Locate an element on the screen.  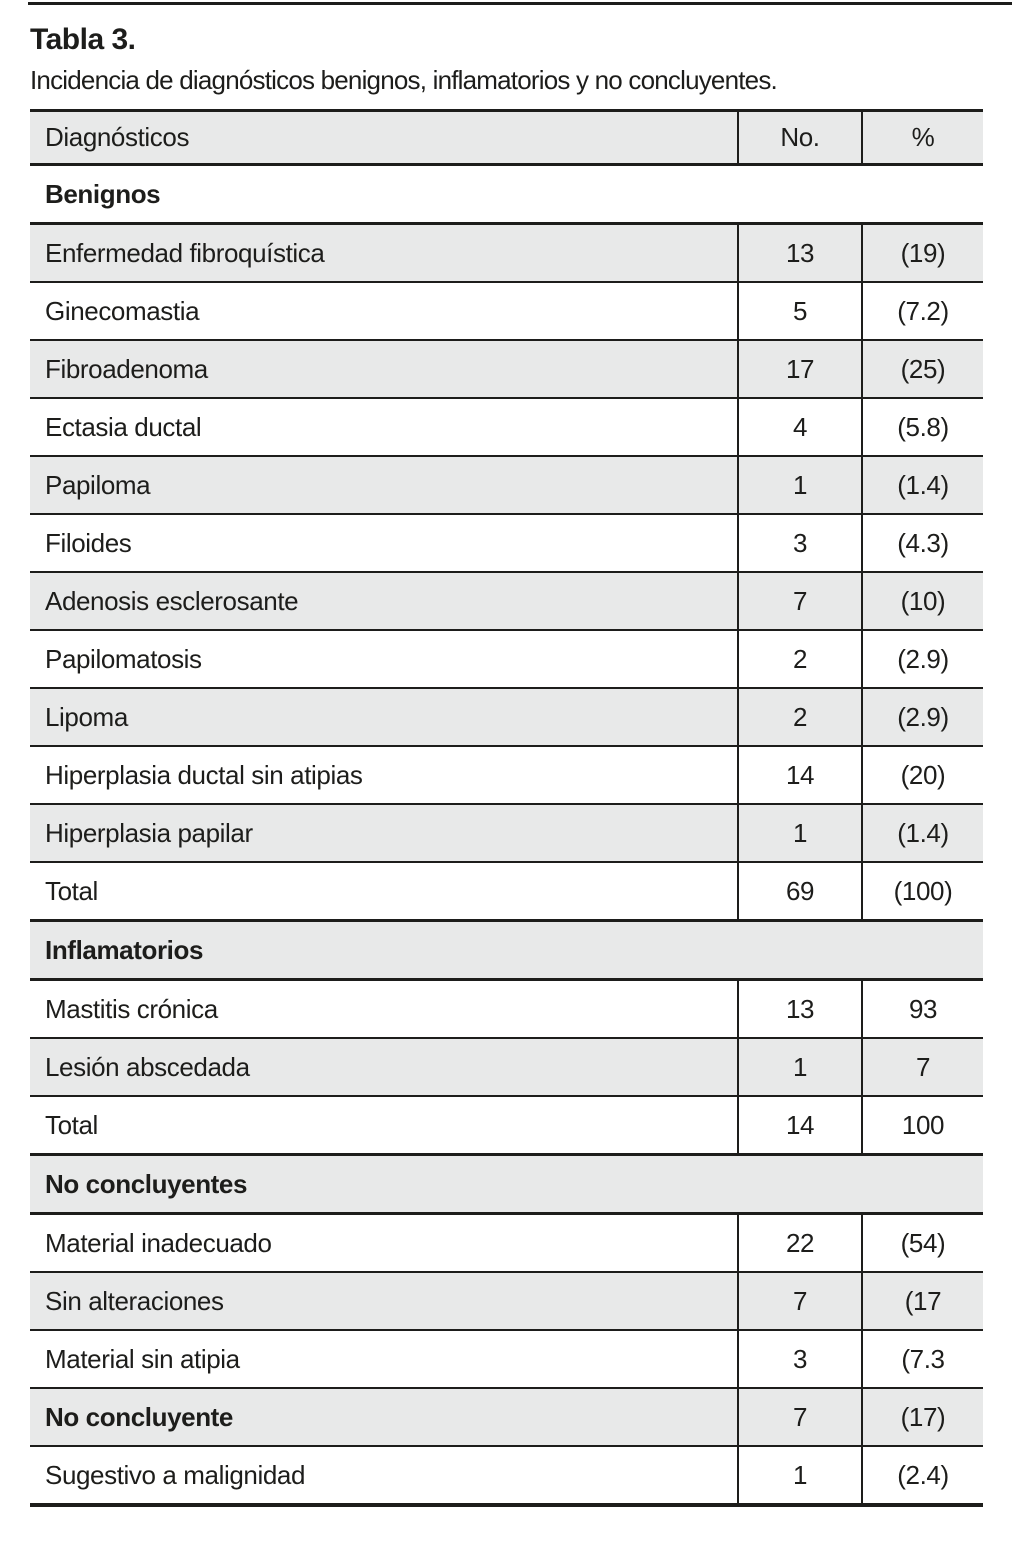
percent-cell: (20) is located at coordinates (922, 774).